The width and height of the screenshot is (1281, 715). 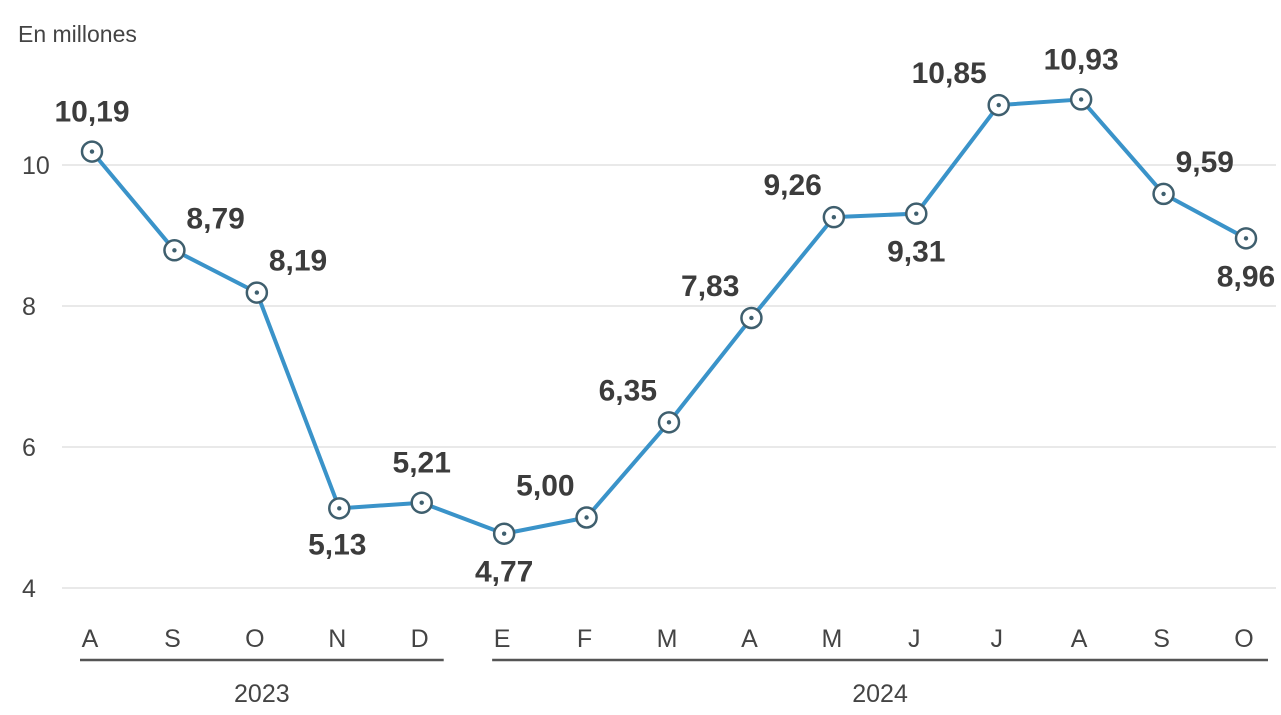 I want to click on data-label: 7,83, so click(x=710, y=286).